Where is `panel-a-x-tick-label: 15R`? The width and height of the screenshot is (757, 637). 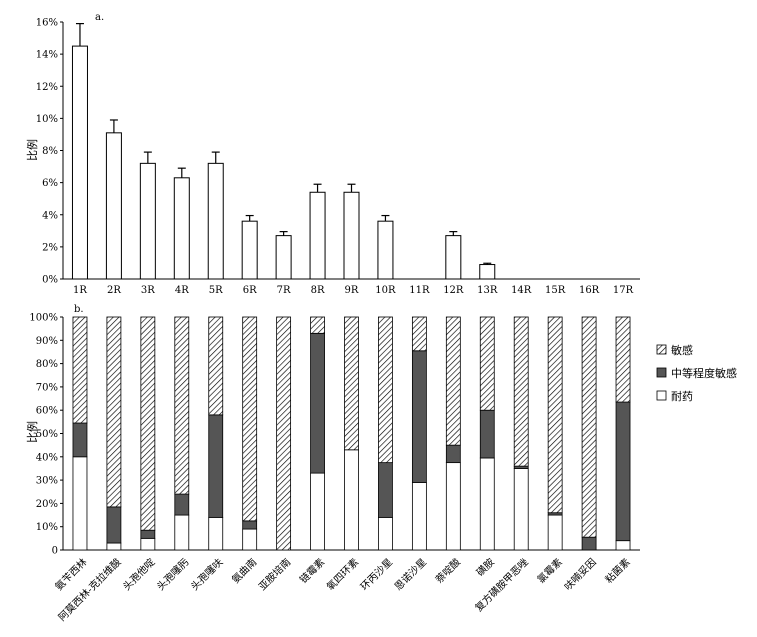 panel-a-x-tick-label: 15R is located at coordinates (555, 290).